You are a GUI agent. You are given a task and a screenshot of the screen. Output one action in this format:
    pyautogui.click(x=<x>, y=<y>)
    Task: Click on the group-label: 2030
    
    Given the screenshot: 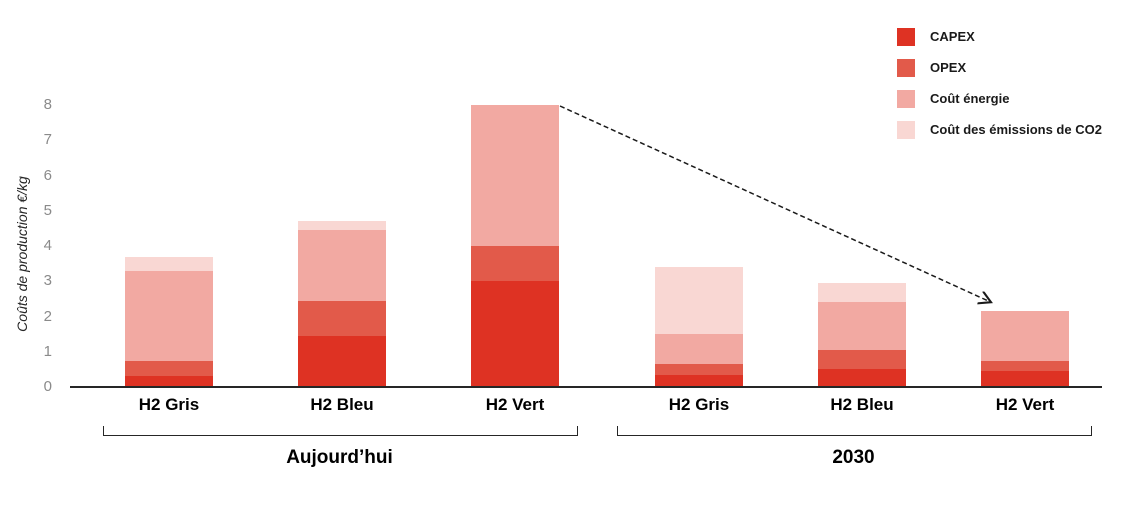 What is the action you would take?
    pyautogui.click(x=853, y=457)
    